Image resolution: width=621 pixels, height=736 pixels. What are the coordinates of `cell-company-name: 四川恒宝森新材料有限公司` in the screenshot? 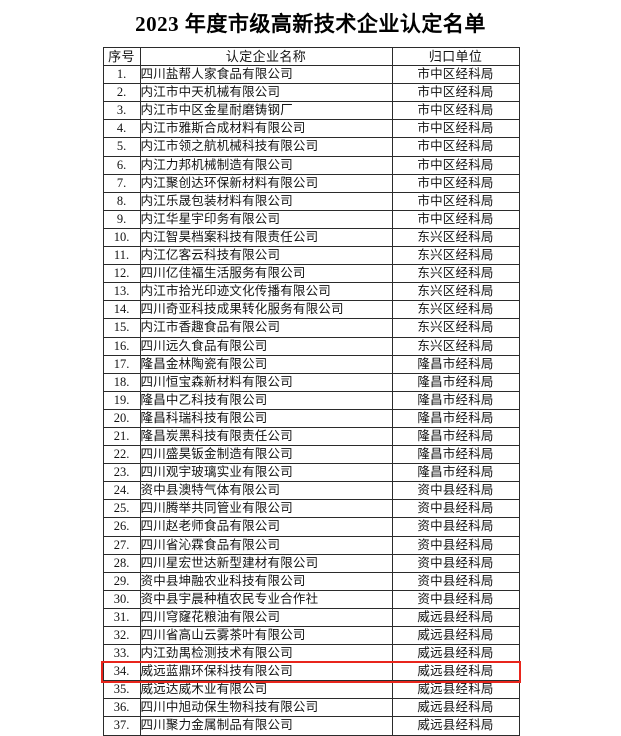 It's located at (266, 382).